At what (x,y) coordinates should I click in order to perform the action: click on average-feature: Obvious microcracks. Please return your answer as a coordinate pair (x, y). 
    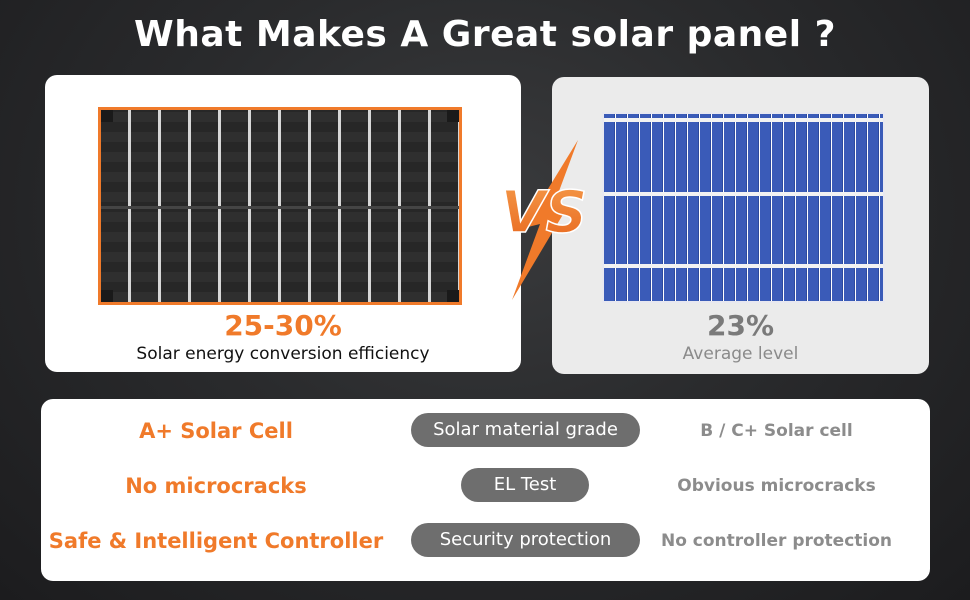
    Looking at the image, I should click on (776, 486).